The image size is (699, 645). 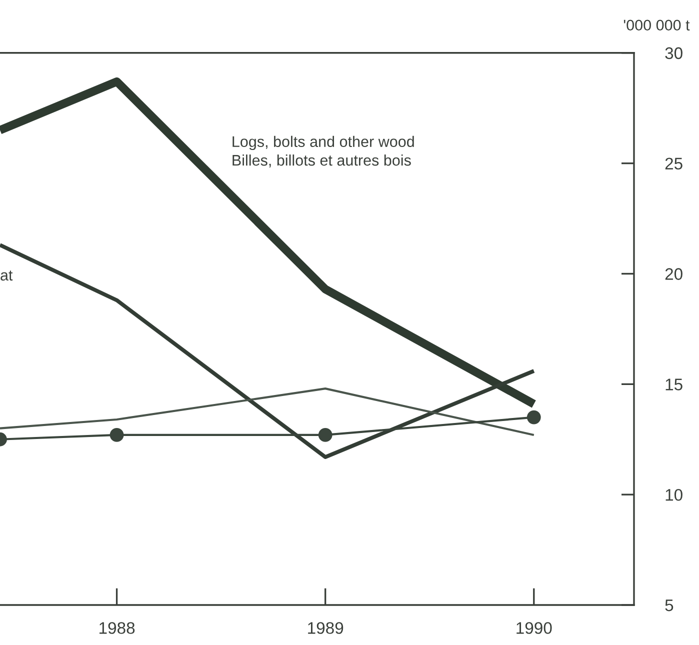 I want to click on series-label: Logs, bolts and other wood Billes, billots et autres bois, so click(x=323, y=152).